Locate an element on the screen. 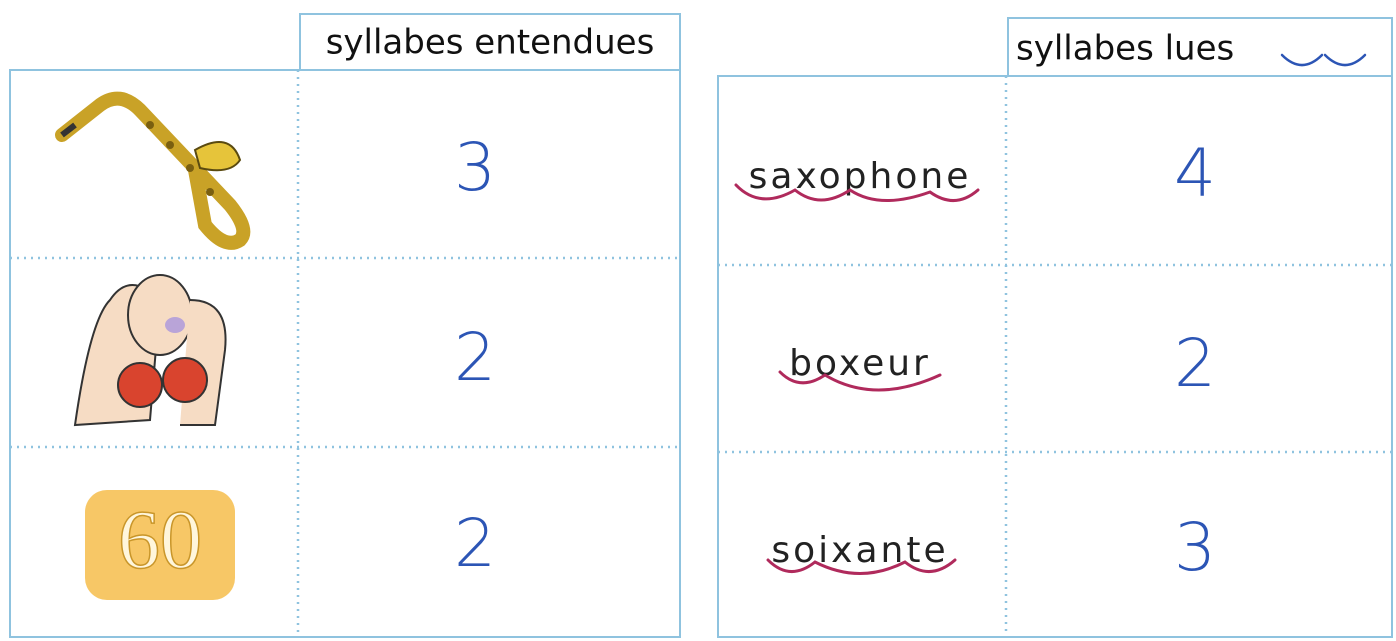 The height and width of the screenshot is (641, 1396). number-picture: 60 is located at coordinates (160, 545).